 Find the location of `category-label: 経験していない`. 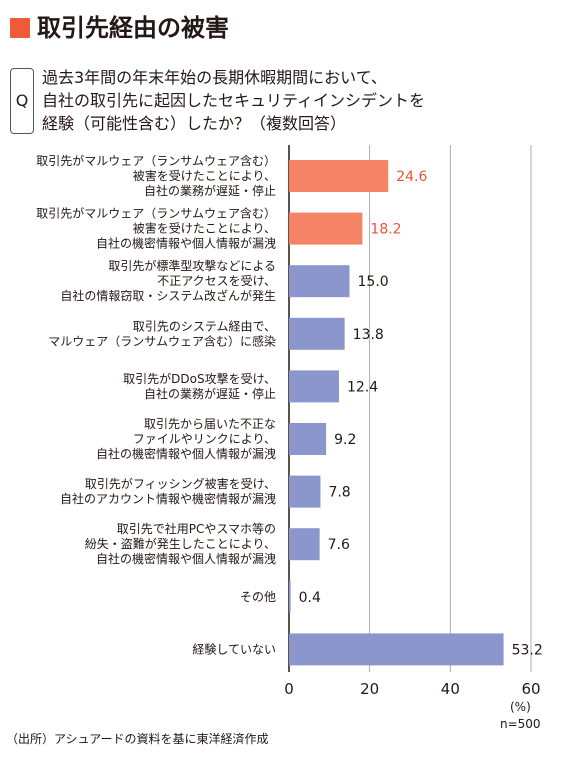

category-label: 経験していない is located at coordinates (234, 648).